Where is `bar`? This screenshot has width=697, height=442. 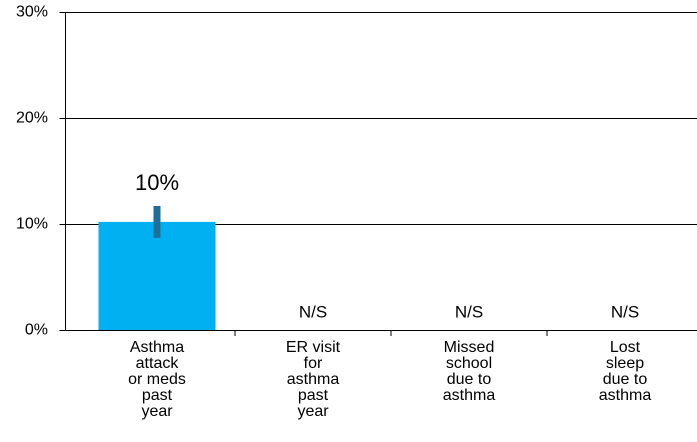
bar is located at coordinates (157, 275).